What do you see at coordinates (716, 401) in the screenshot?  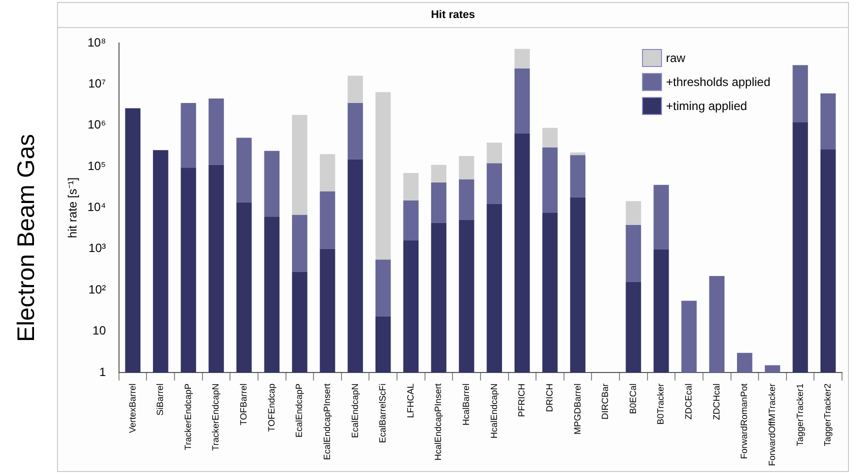 I see `x-tick-label: ZDCHcal` at bounding box center [716, 401].